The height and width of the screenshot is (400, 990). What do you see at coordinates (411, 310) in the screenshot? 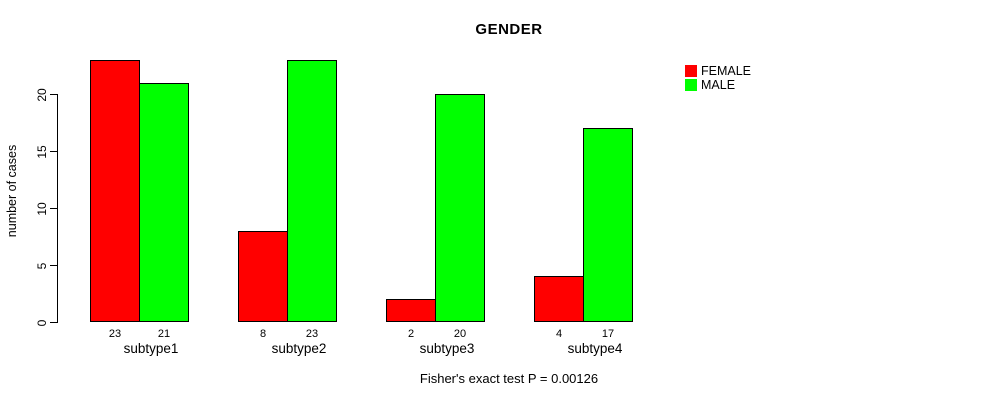
I see `bar-female-subtype3` at bounding box center [411, 310].